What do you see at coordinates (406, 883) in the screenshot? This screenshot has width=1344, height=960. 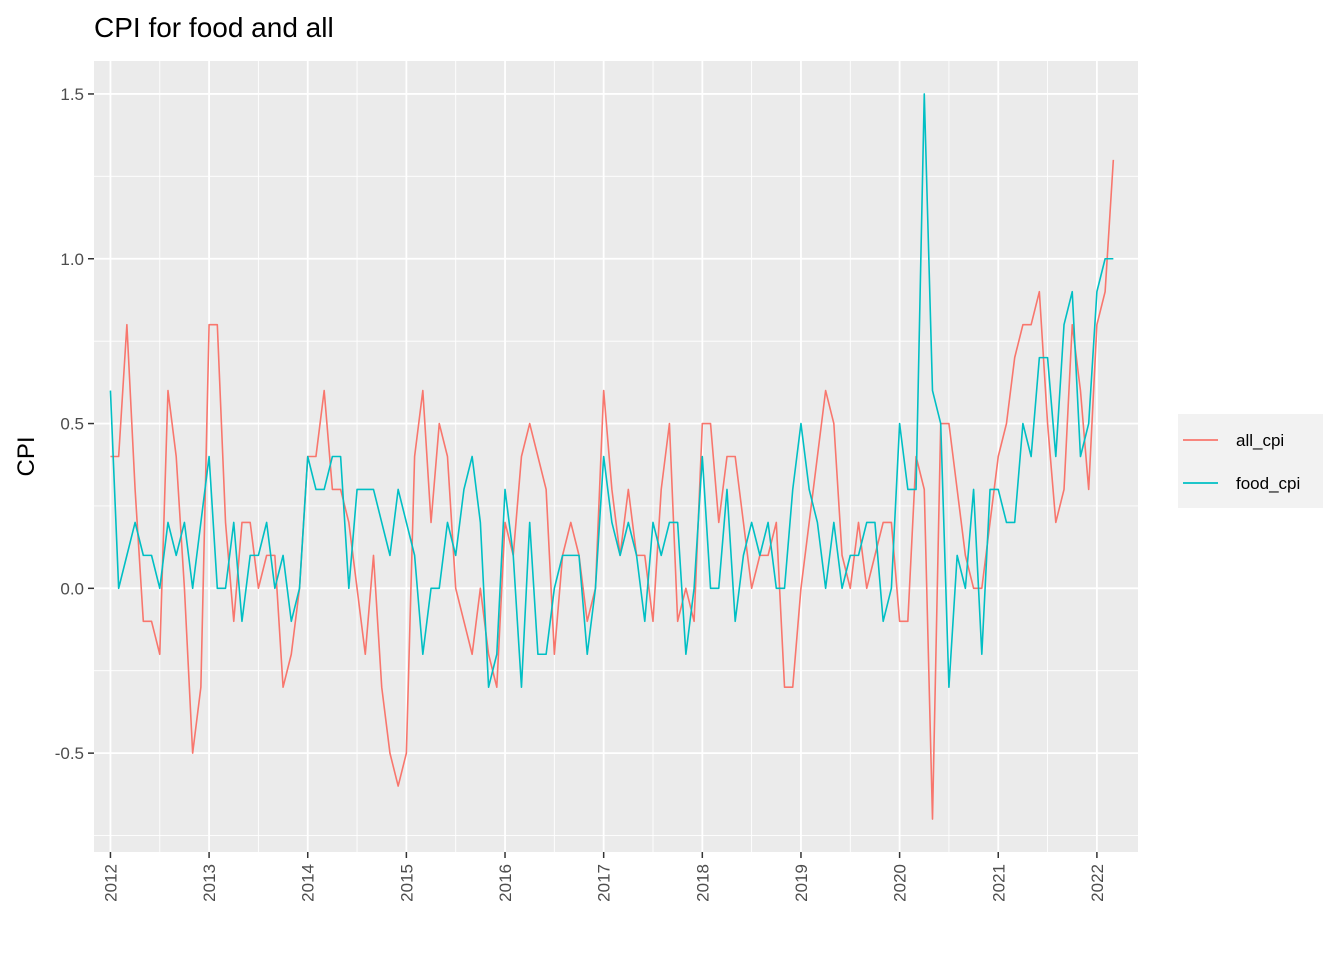 I see `x-tick-label: 2015` at bounding box center [406, 883].